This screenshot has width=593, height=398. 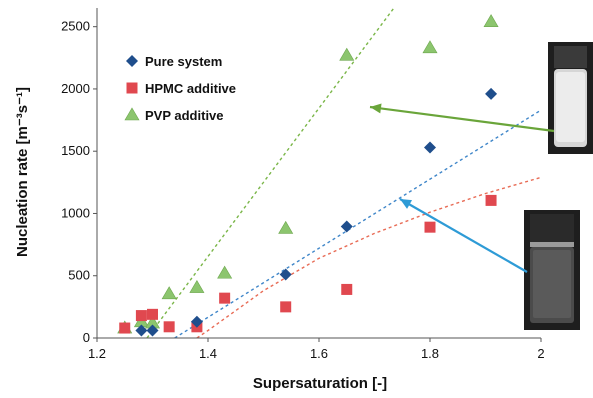 I want to click on x-tick-label: 1.8, so click(x=430, y=353).